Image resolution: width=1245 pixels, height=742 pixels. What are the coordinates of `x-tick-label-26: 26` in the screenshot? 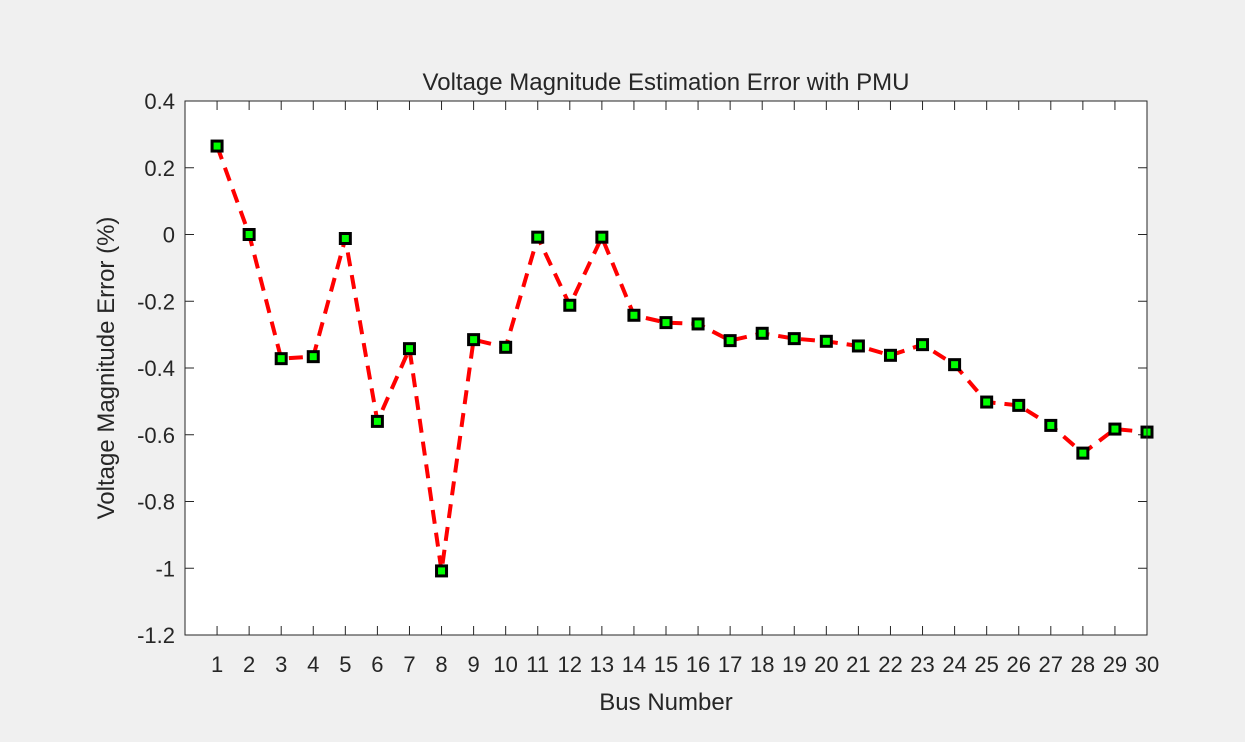 It's located at (1018, 664).